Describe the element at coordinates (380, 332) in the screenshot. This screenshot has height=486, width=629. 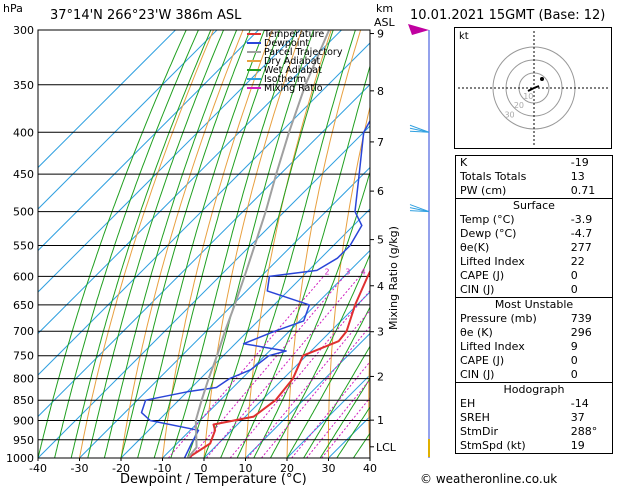
I see `km-tick-label: 3` at that location.